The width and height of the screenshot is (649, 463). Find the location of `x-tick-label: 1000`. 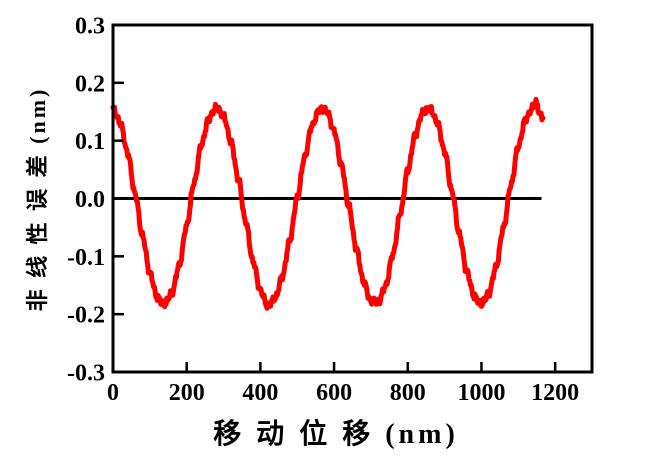

x-tick-label: 1000 is located at coordinates (481, 393).